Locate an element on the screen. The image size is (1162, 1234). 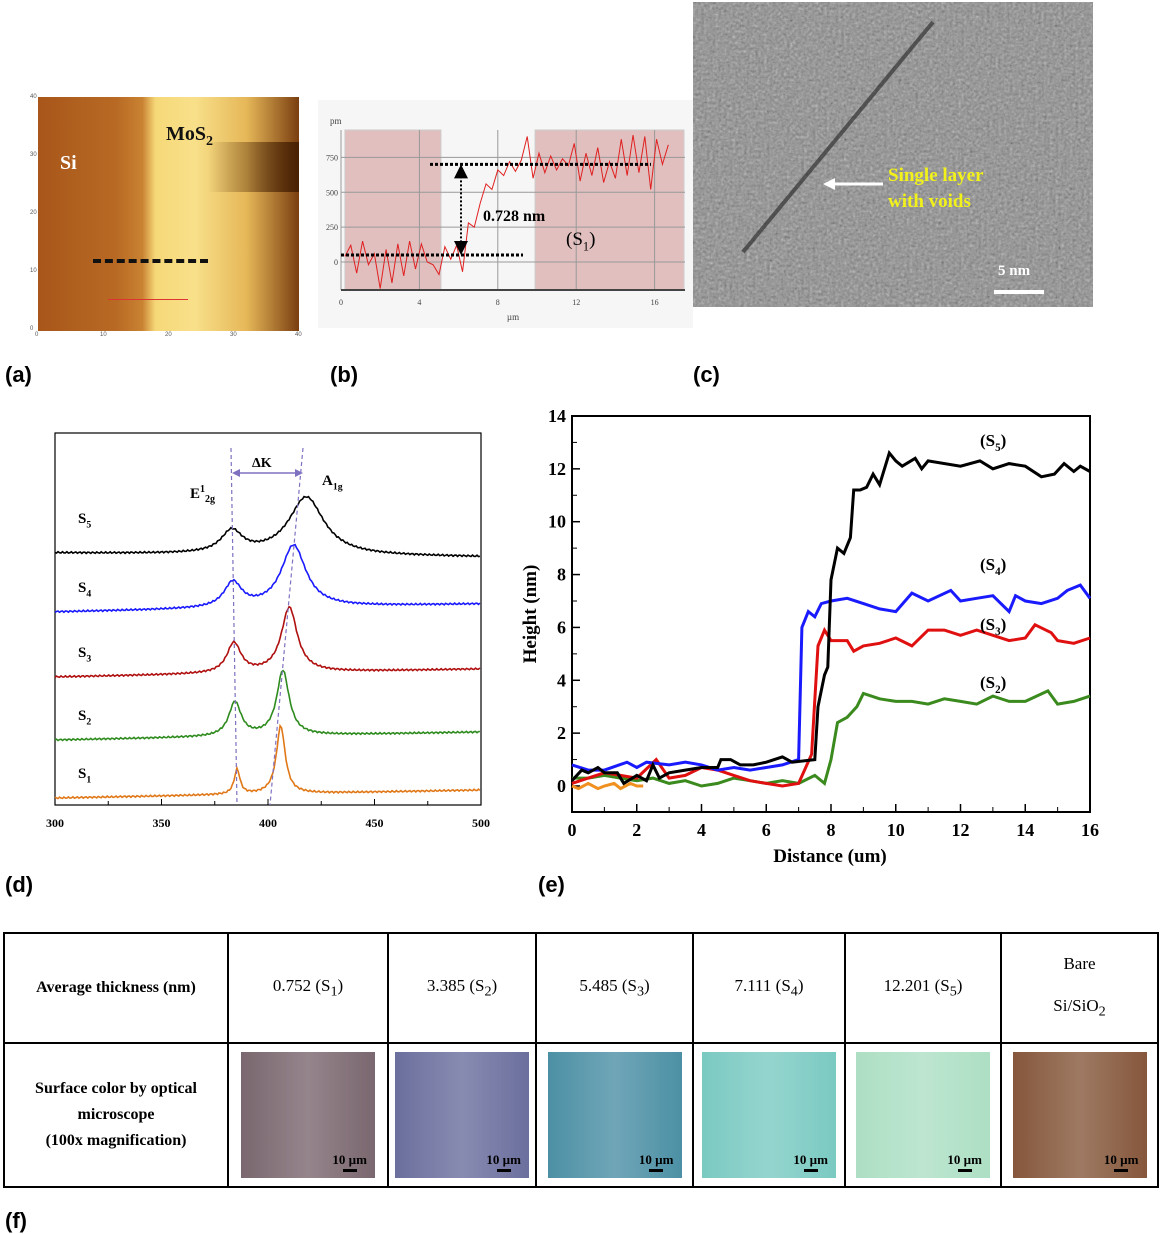
x-tick-label: 10 is located at coordinates (896, 830).